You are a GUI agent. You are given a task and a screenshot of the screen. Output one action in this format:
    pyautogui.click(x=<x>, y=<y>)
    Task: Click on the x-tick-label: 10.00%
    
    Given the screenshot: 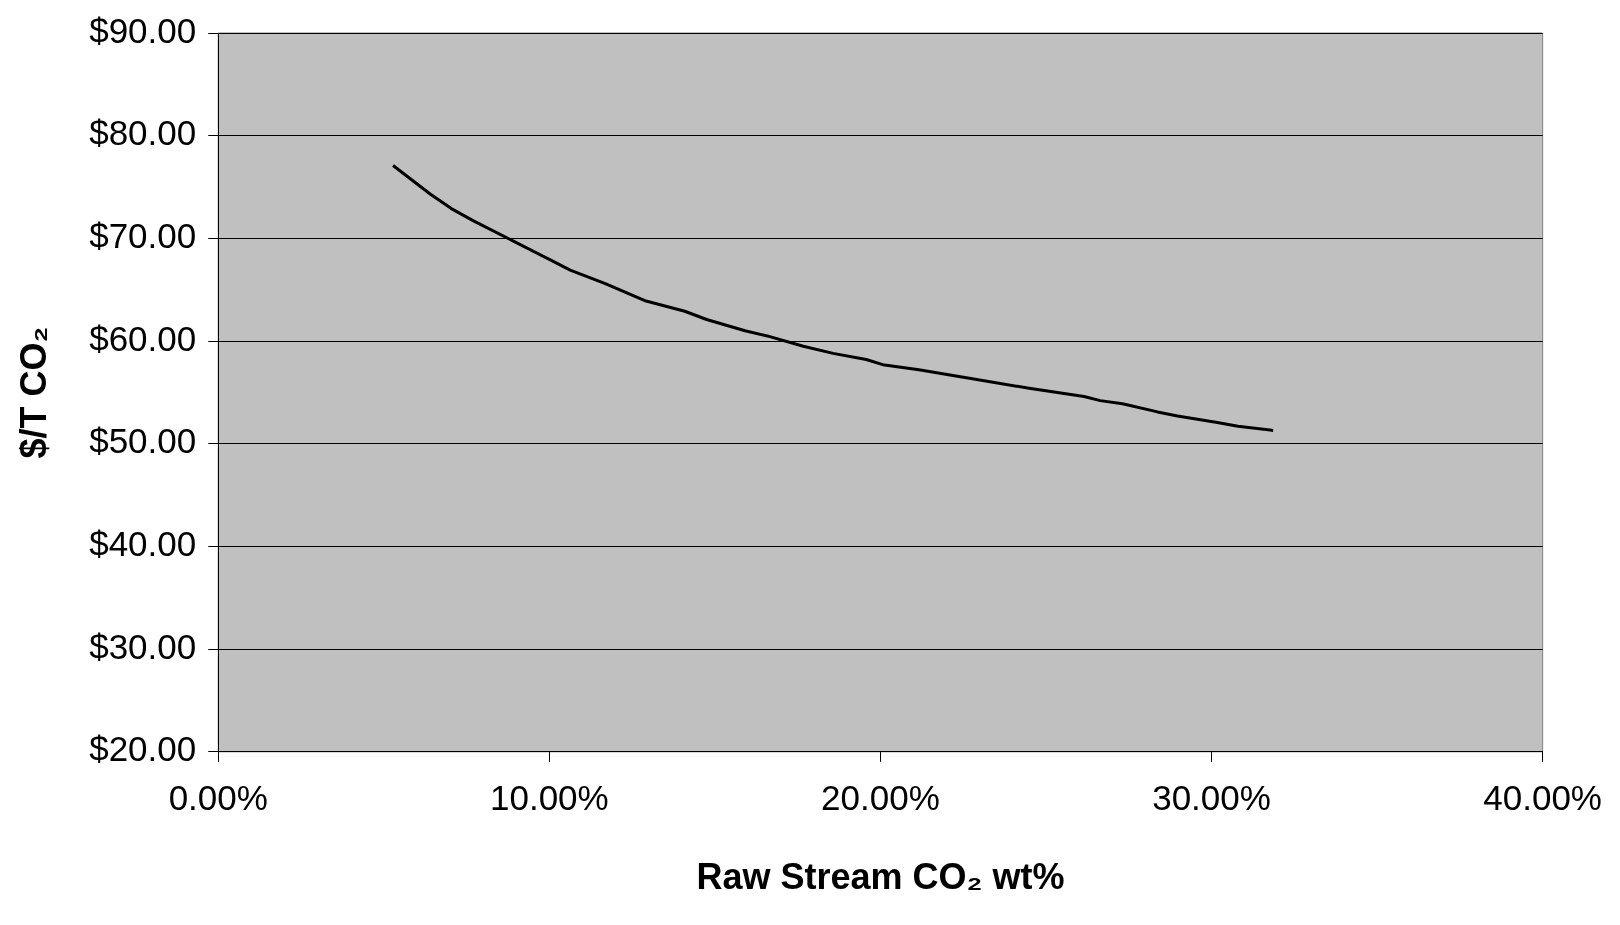 What is the action you would take?
    pyautogui.click(x=549, y=798)
    